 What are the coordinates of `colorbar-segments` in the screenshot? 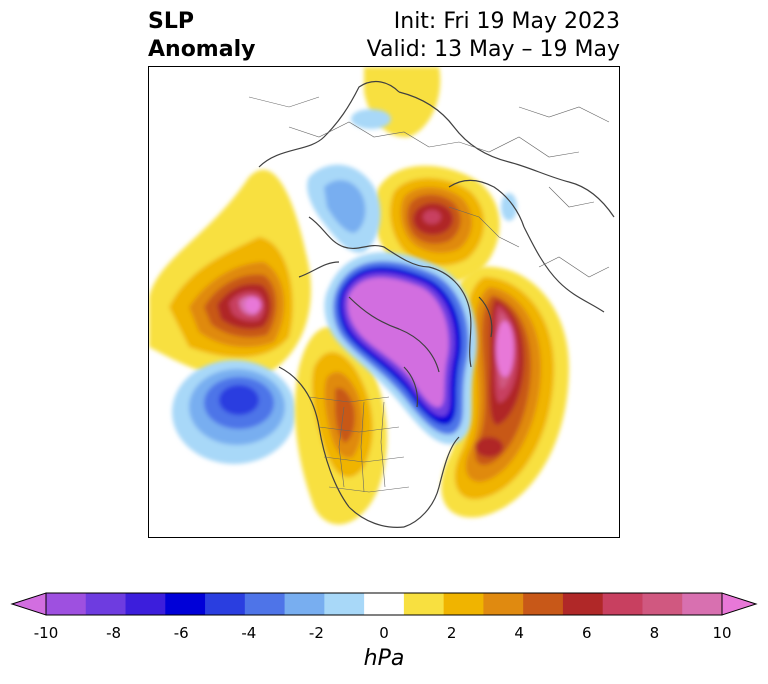 It's located at (384, 604).